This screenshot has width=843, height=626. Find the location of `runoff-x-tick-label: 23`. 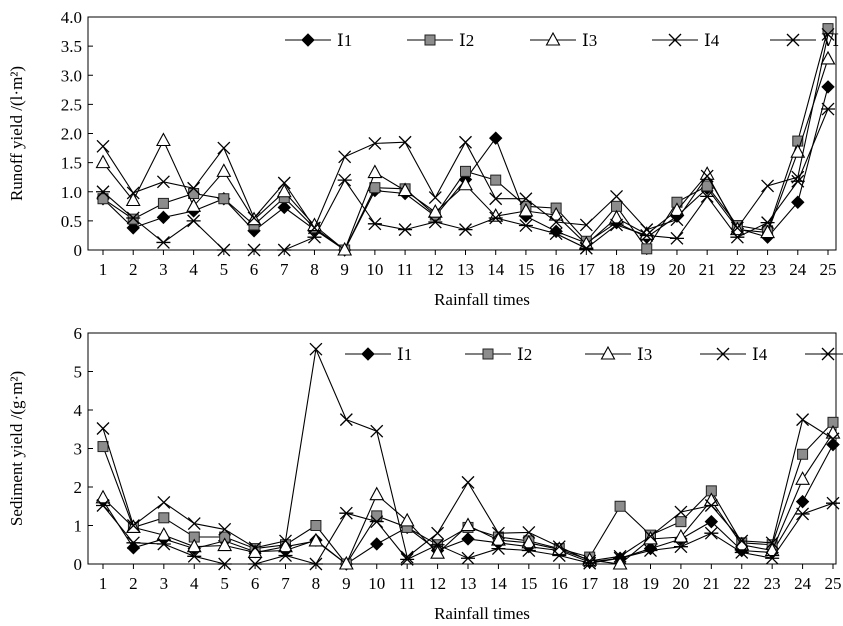

runoff-x-tick-label: 23 is located at coordinates (767, 269).